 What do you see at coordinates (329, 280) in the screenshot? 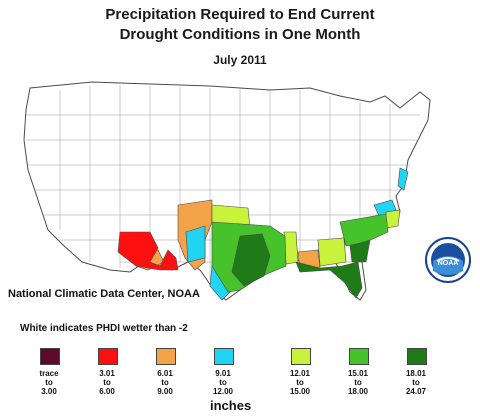
I see `region-darkgreen-gulf` at bounding box center [329, 280].